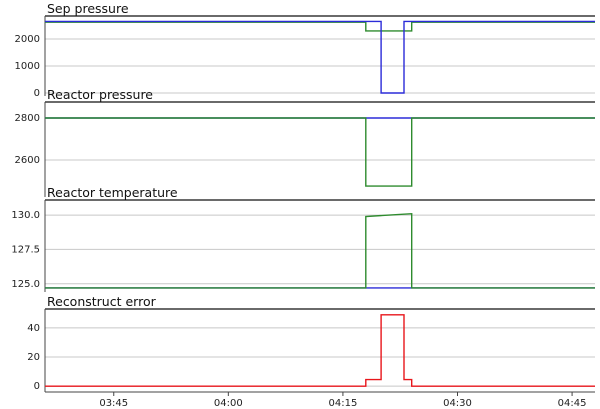  Describe the element at coordinates (27, 39) in the screenshot. I see `y-tick-label: 2000` at that location.